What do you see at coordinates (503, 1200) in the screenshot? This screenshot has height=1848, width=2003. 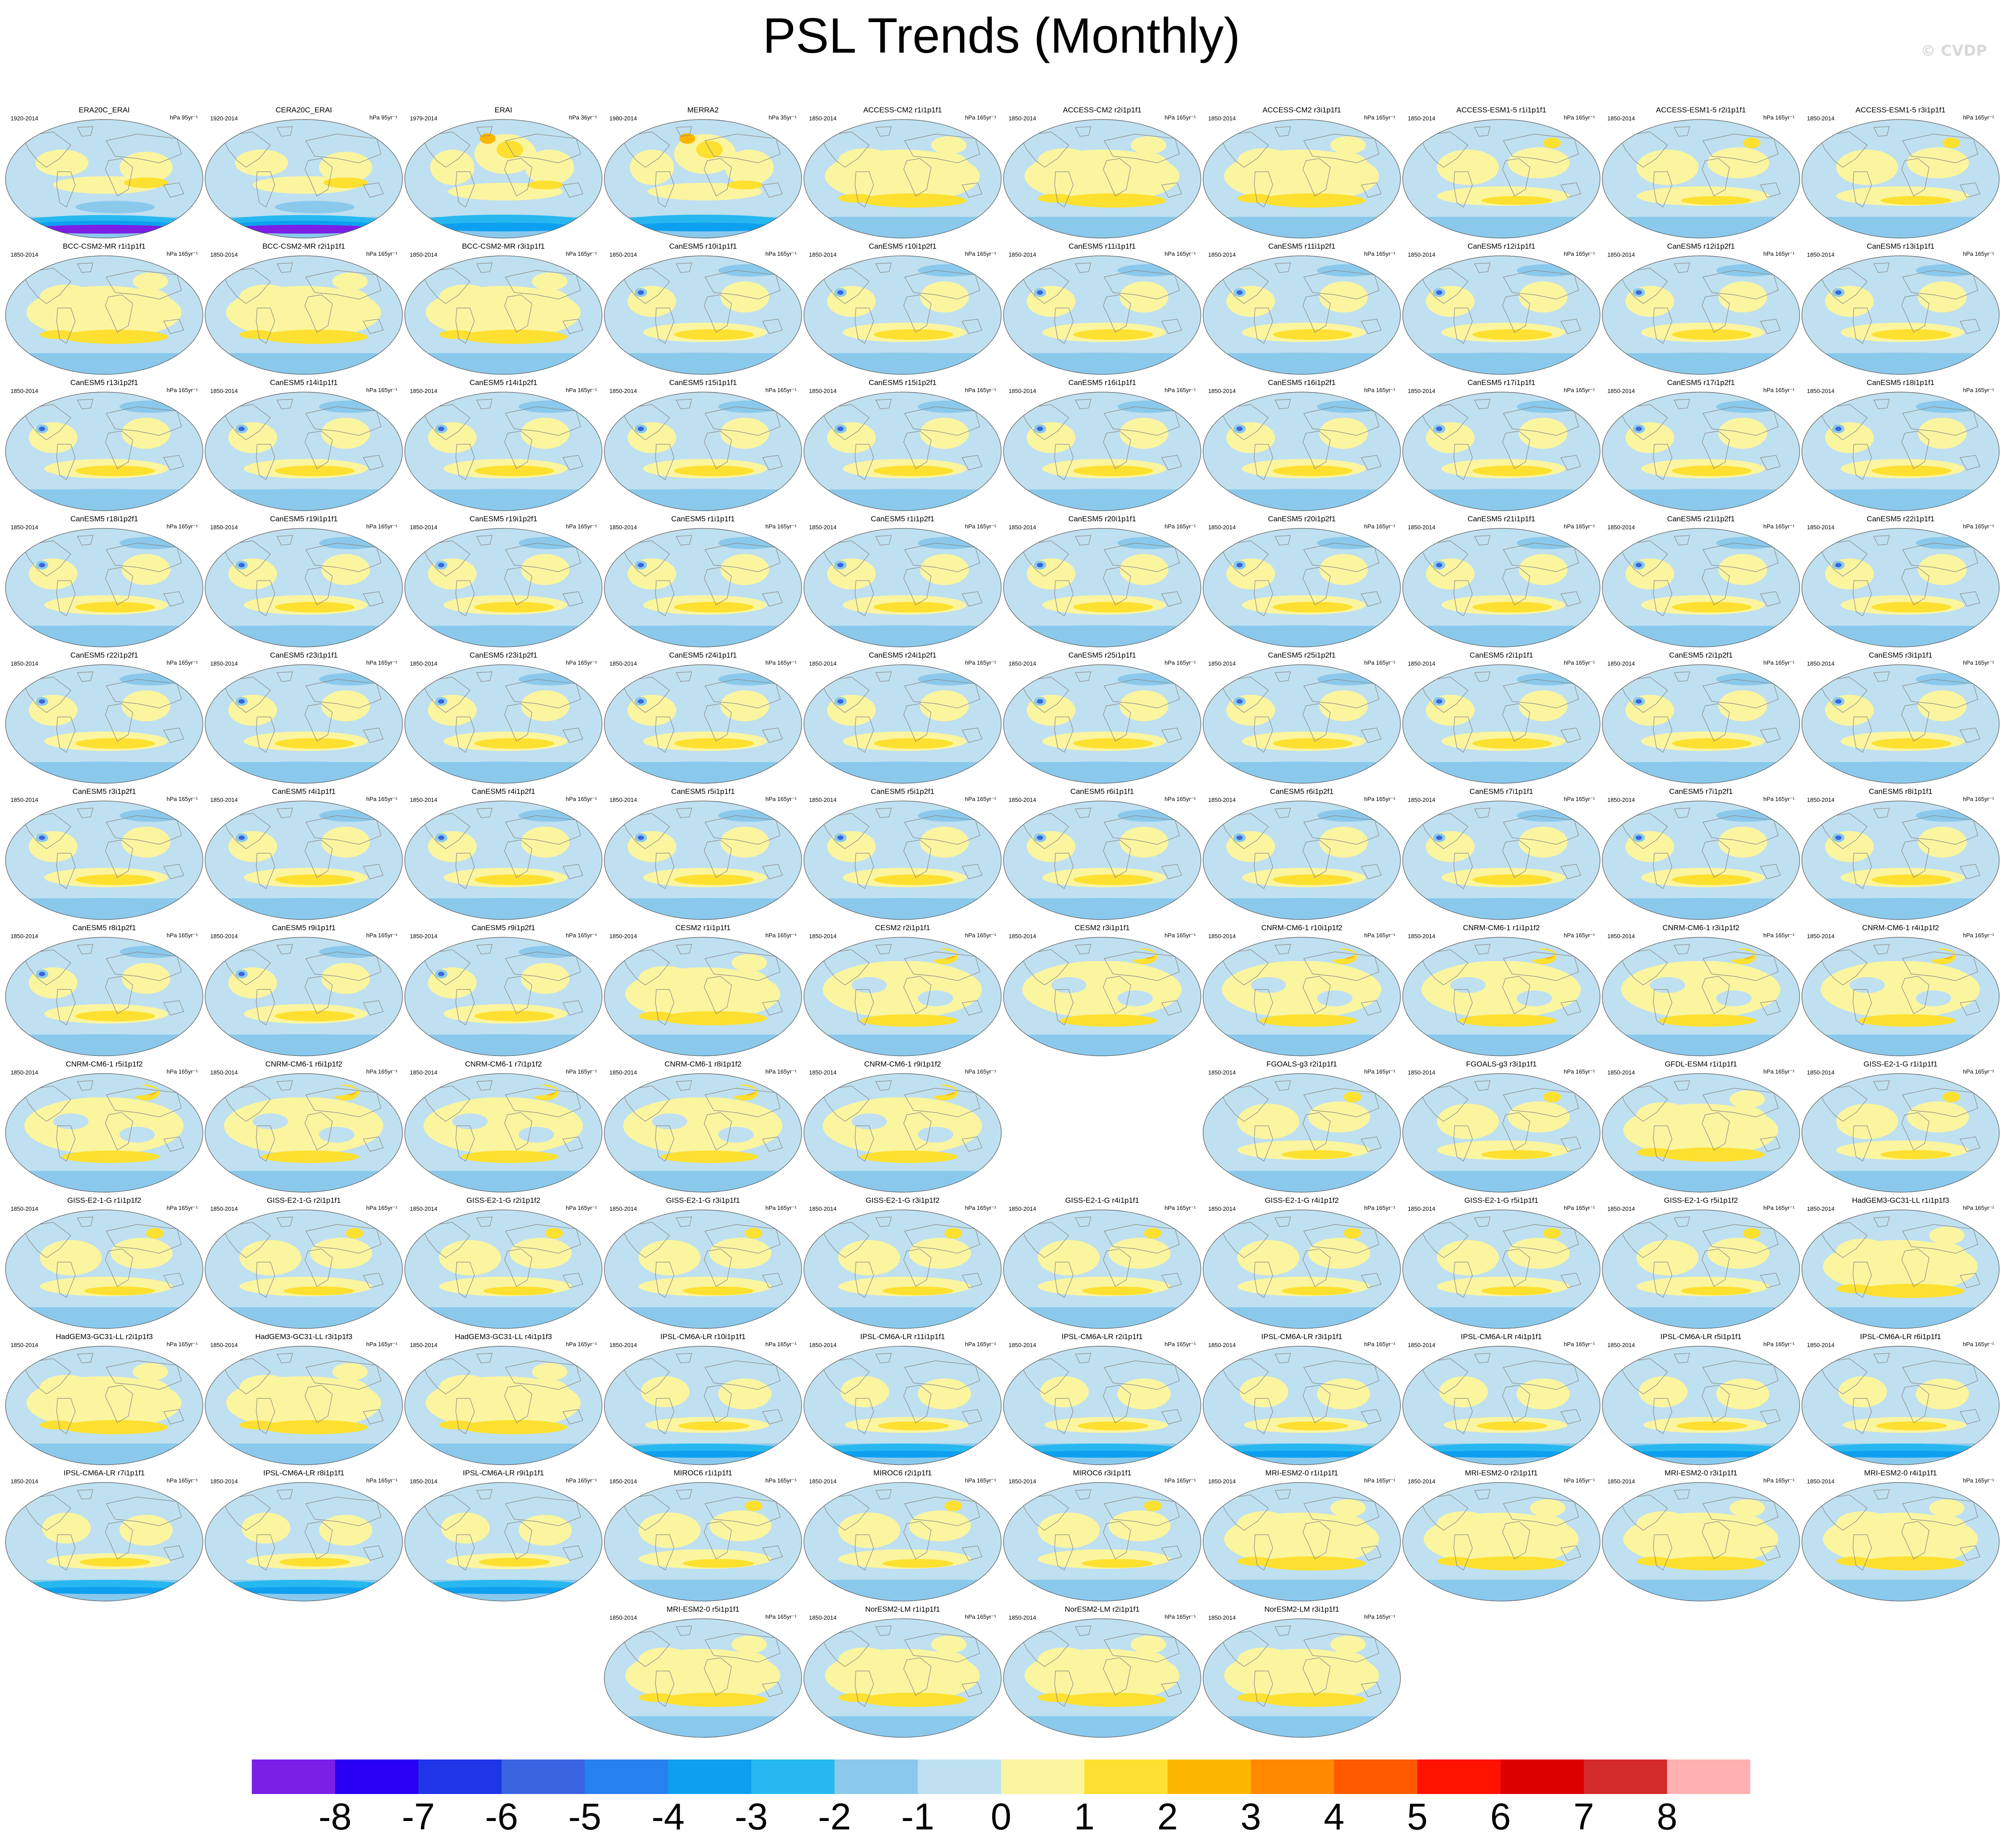 I see `panel-title: GISS-E2-1-G r2i1p1f2` at bounding box center [503, 1200].